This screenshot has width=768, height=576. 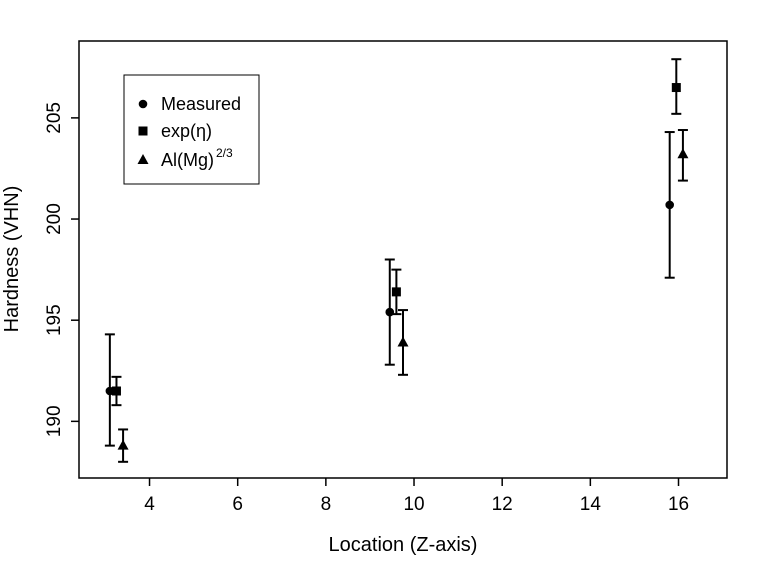 I want to click on legend: Measured exp(η) Al(Mg) 2/3, so click(x=191, y=129).